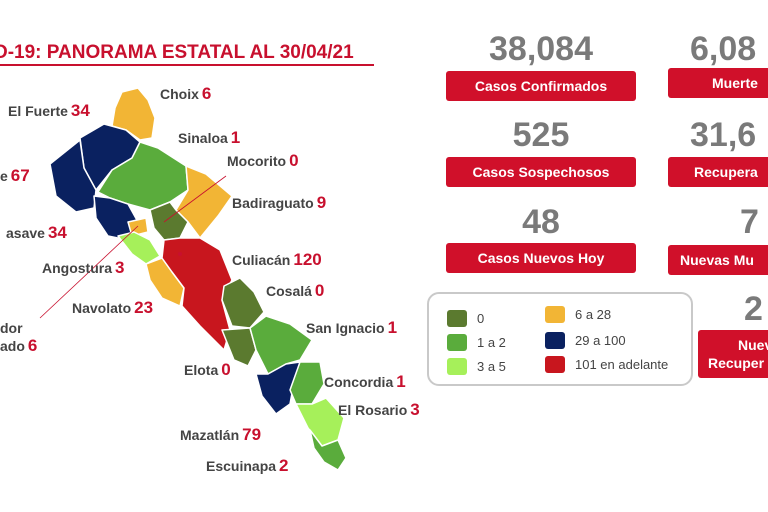 The image size is (768, 512). I want to click on label-elota: Elota 0, so click(207, 370).